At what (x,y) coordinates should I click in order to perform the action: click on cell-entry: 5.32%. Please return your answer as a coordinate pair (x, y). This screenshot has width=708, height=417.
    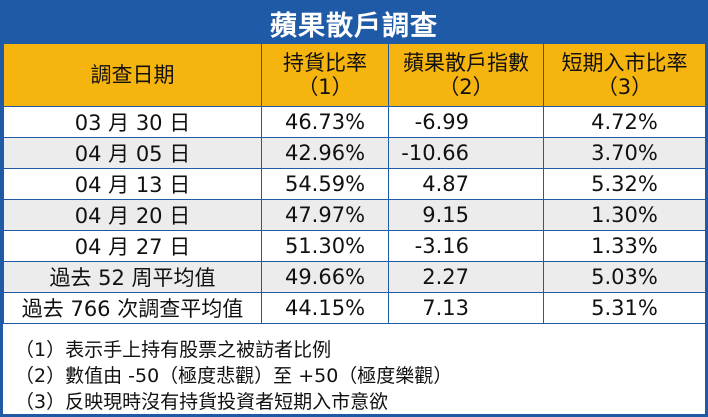
    Looking at the image, I should click on (624, 184).